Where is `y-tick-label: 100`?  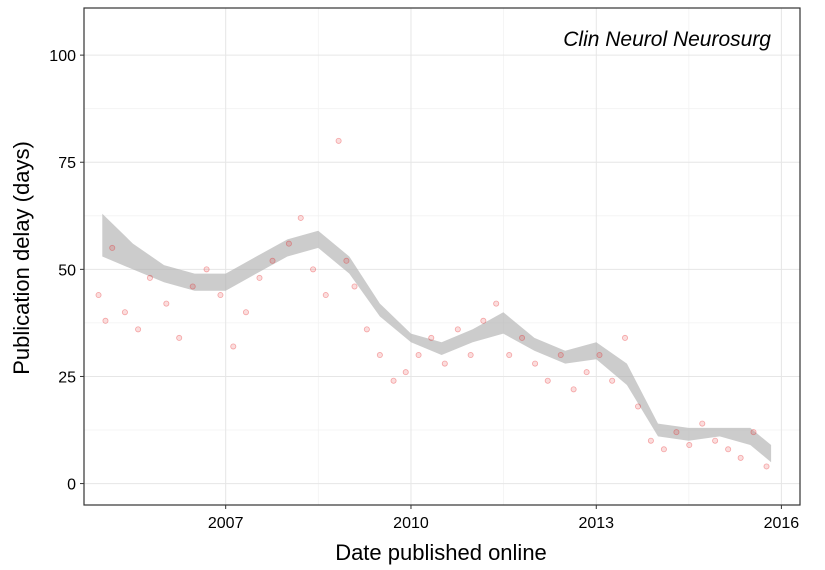 y-tick-label: 100 is located at coordinates (62, 56).